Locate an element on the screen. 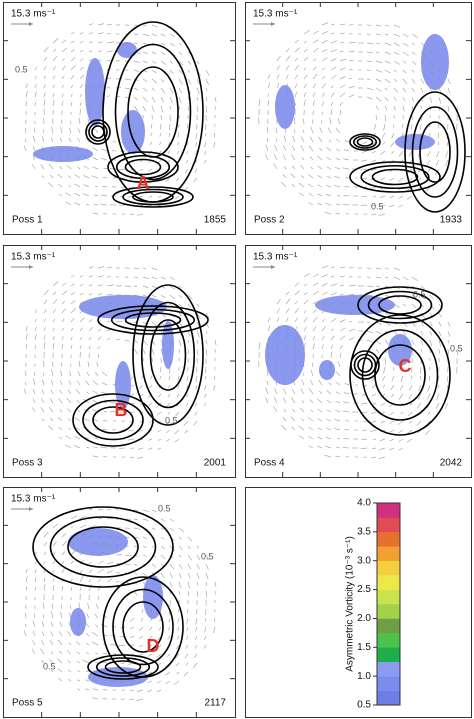  panel-time: 1933 is located at coordinates (451, 220).